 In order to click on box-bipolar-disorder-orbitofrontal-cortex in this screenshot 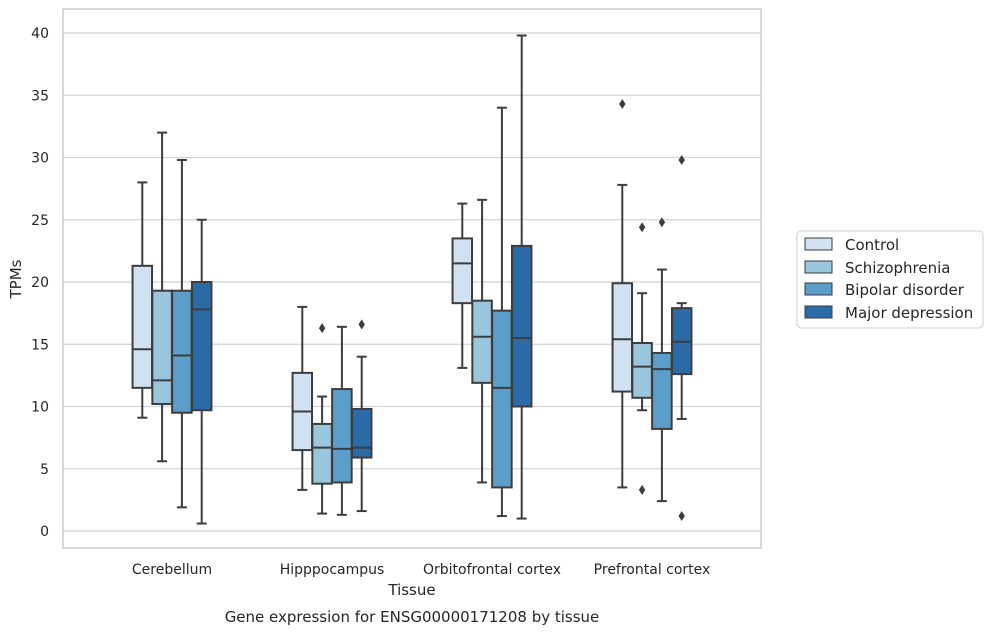, I will do `click(502, 312)`.